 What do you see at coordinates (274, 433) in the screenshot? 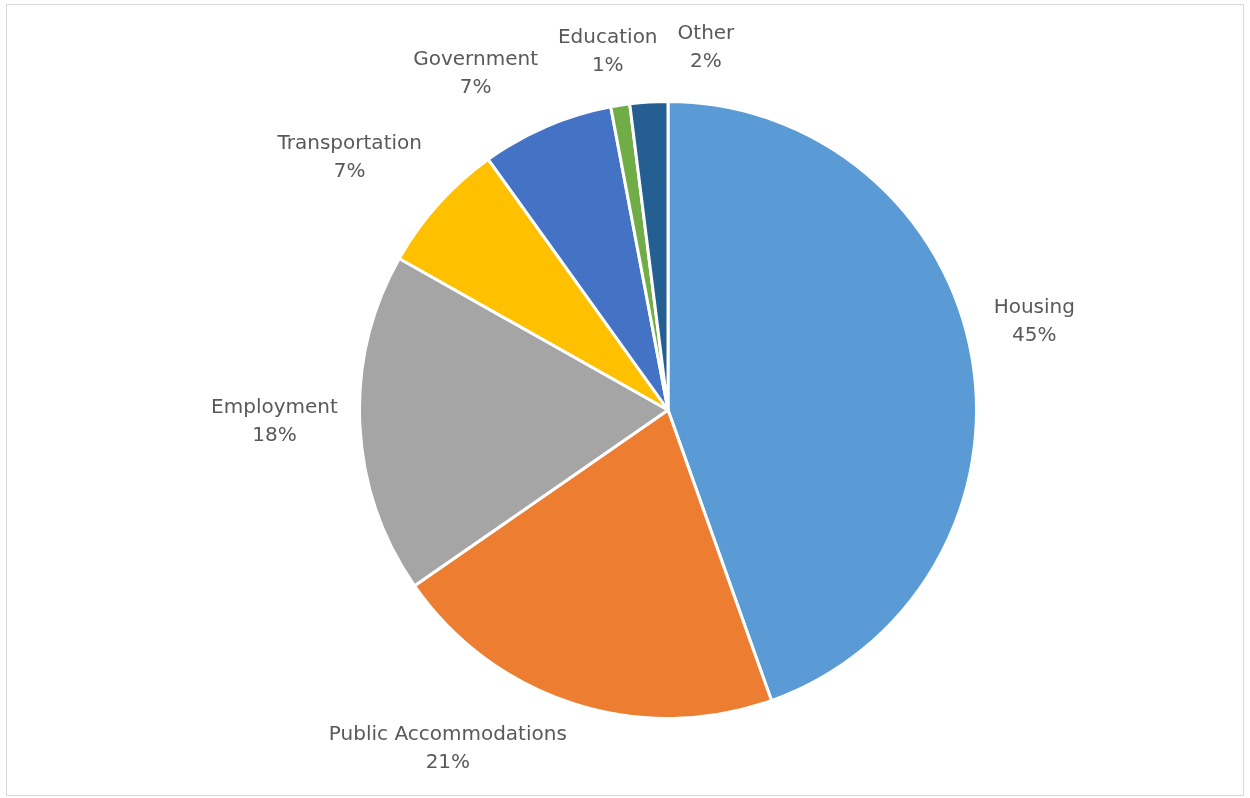
I see `data-label: 18%` at bounding box center [274, 433].